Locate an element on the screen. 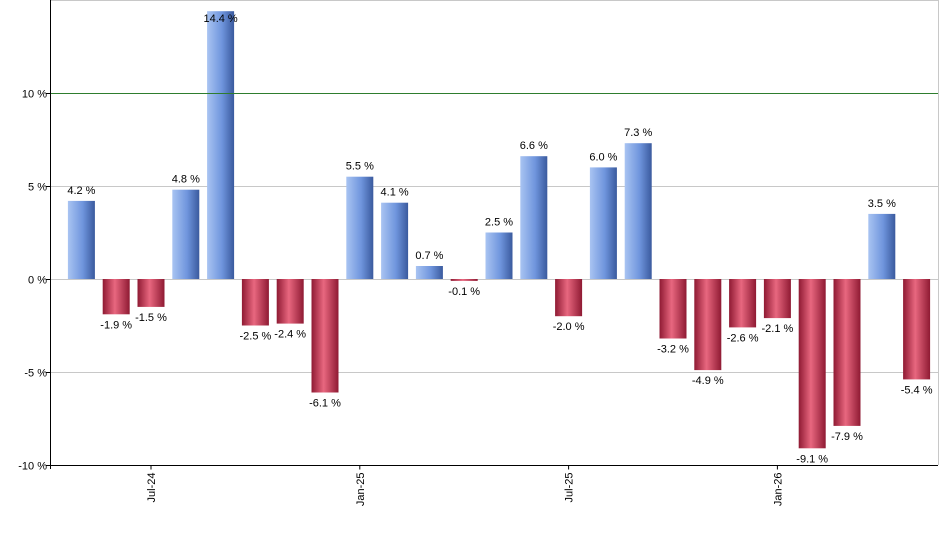  x-tick-label: Jan-25 is located at coordinates (361, 490).